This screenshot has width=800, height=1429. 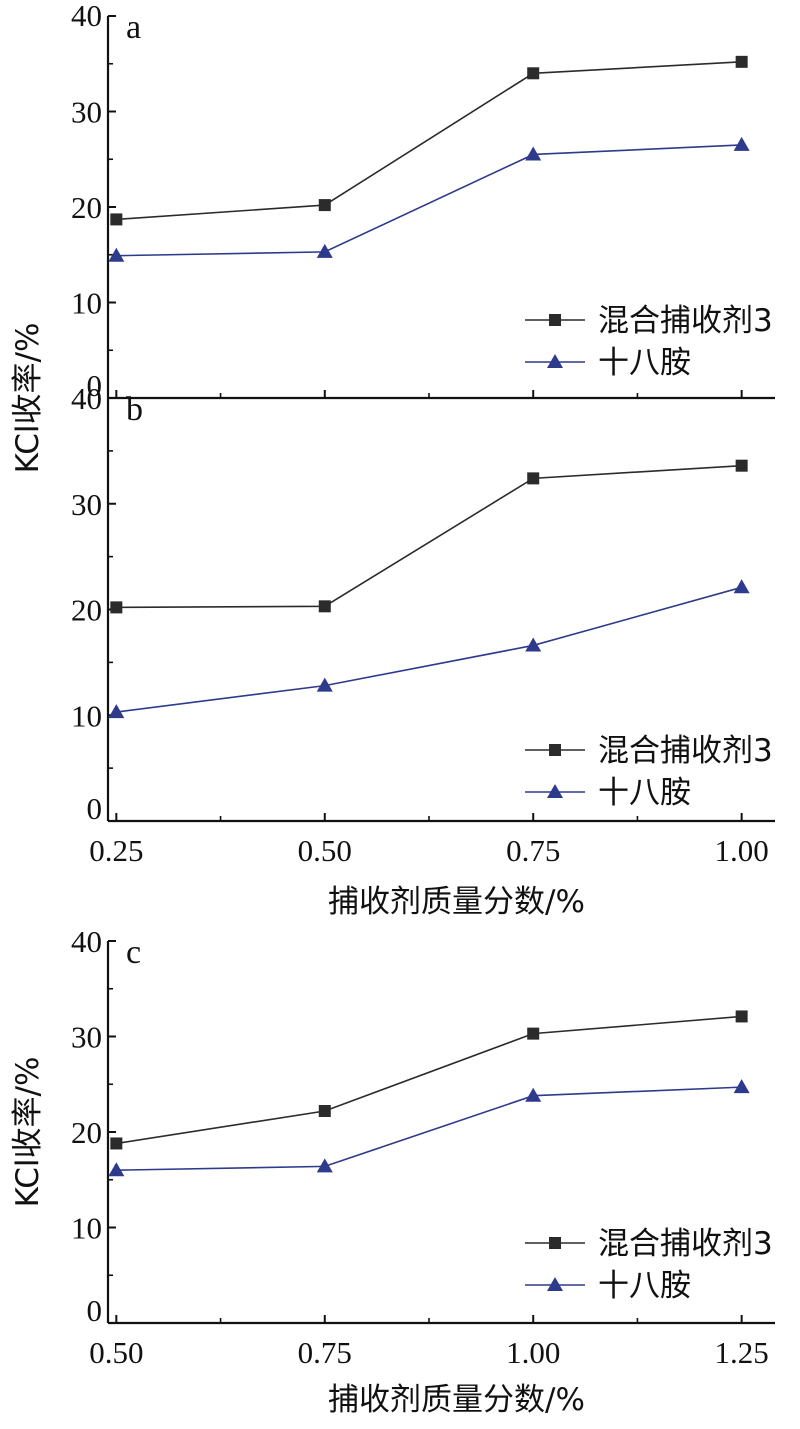 What do you see at coordinates (133, 952) in the screenshot?
I see `panel-label: c` at bounding box center [133, 952].